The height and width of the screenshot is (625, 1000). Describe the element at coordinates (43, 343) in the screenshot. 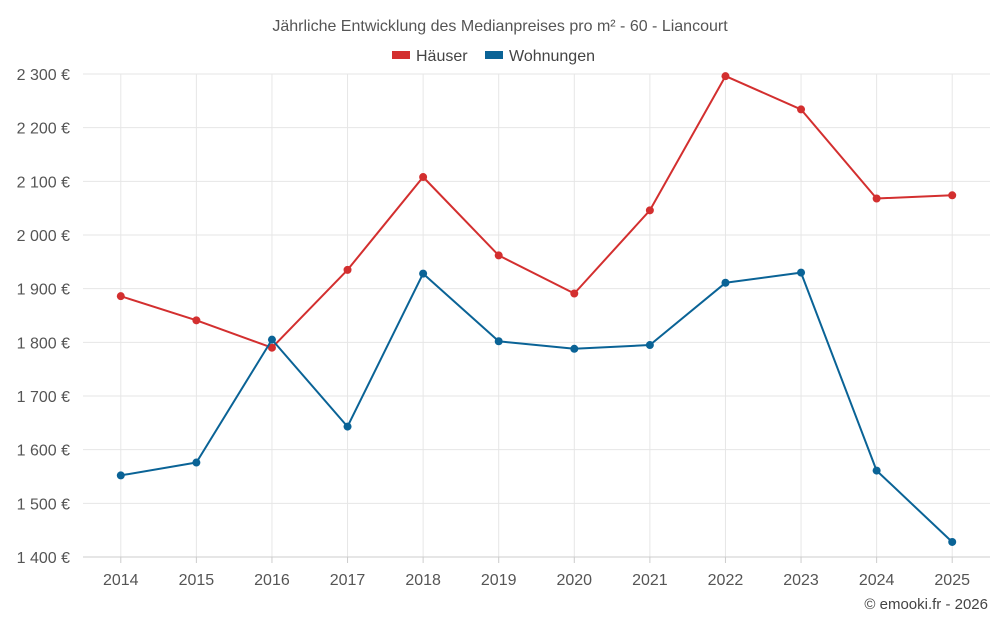

I see `y-tick-label: 1 800 €` at that location.